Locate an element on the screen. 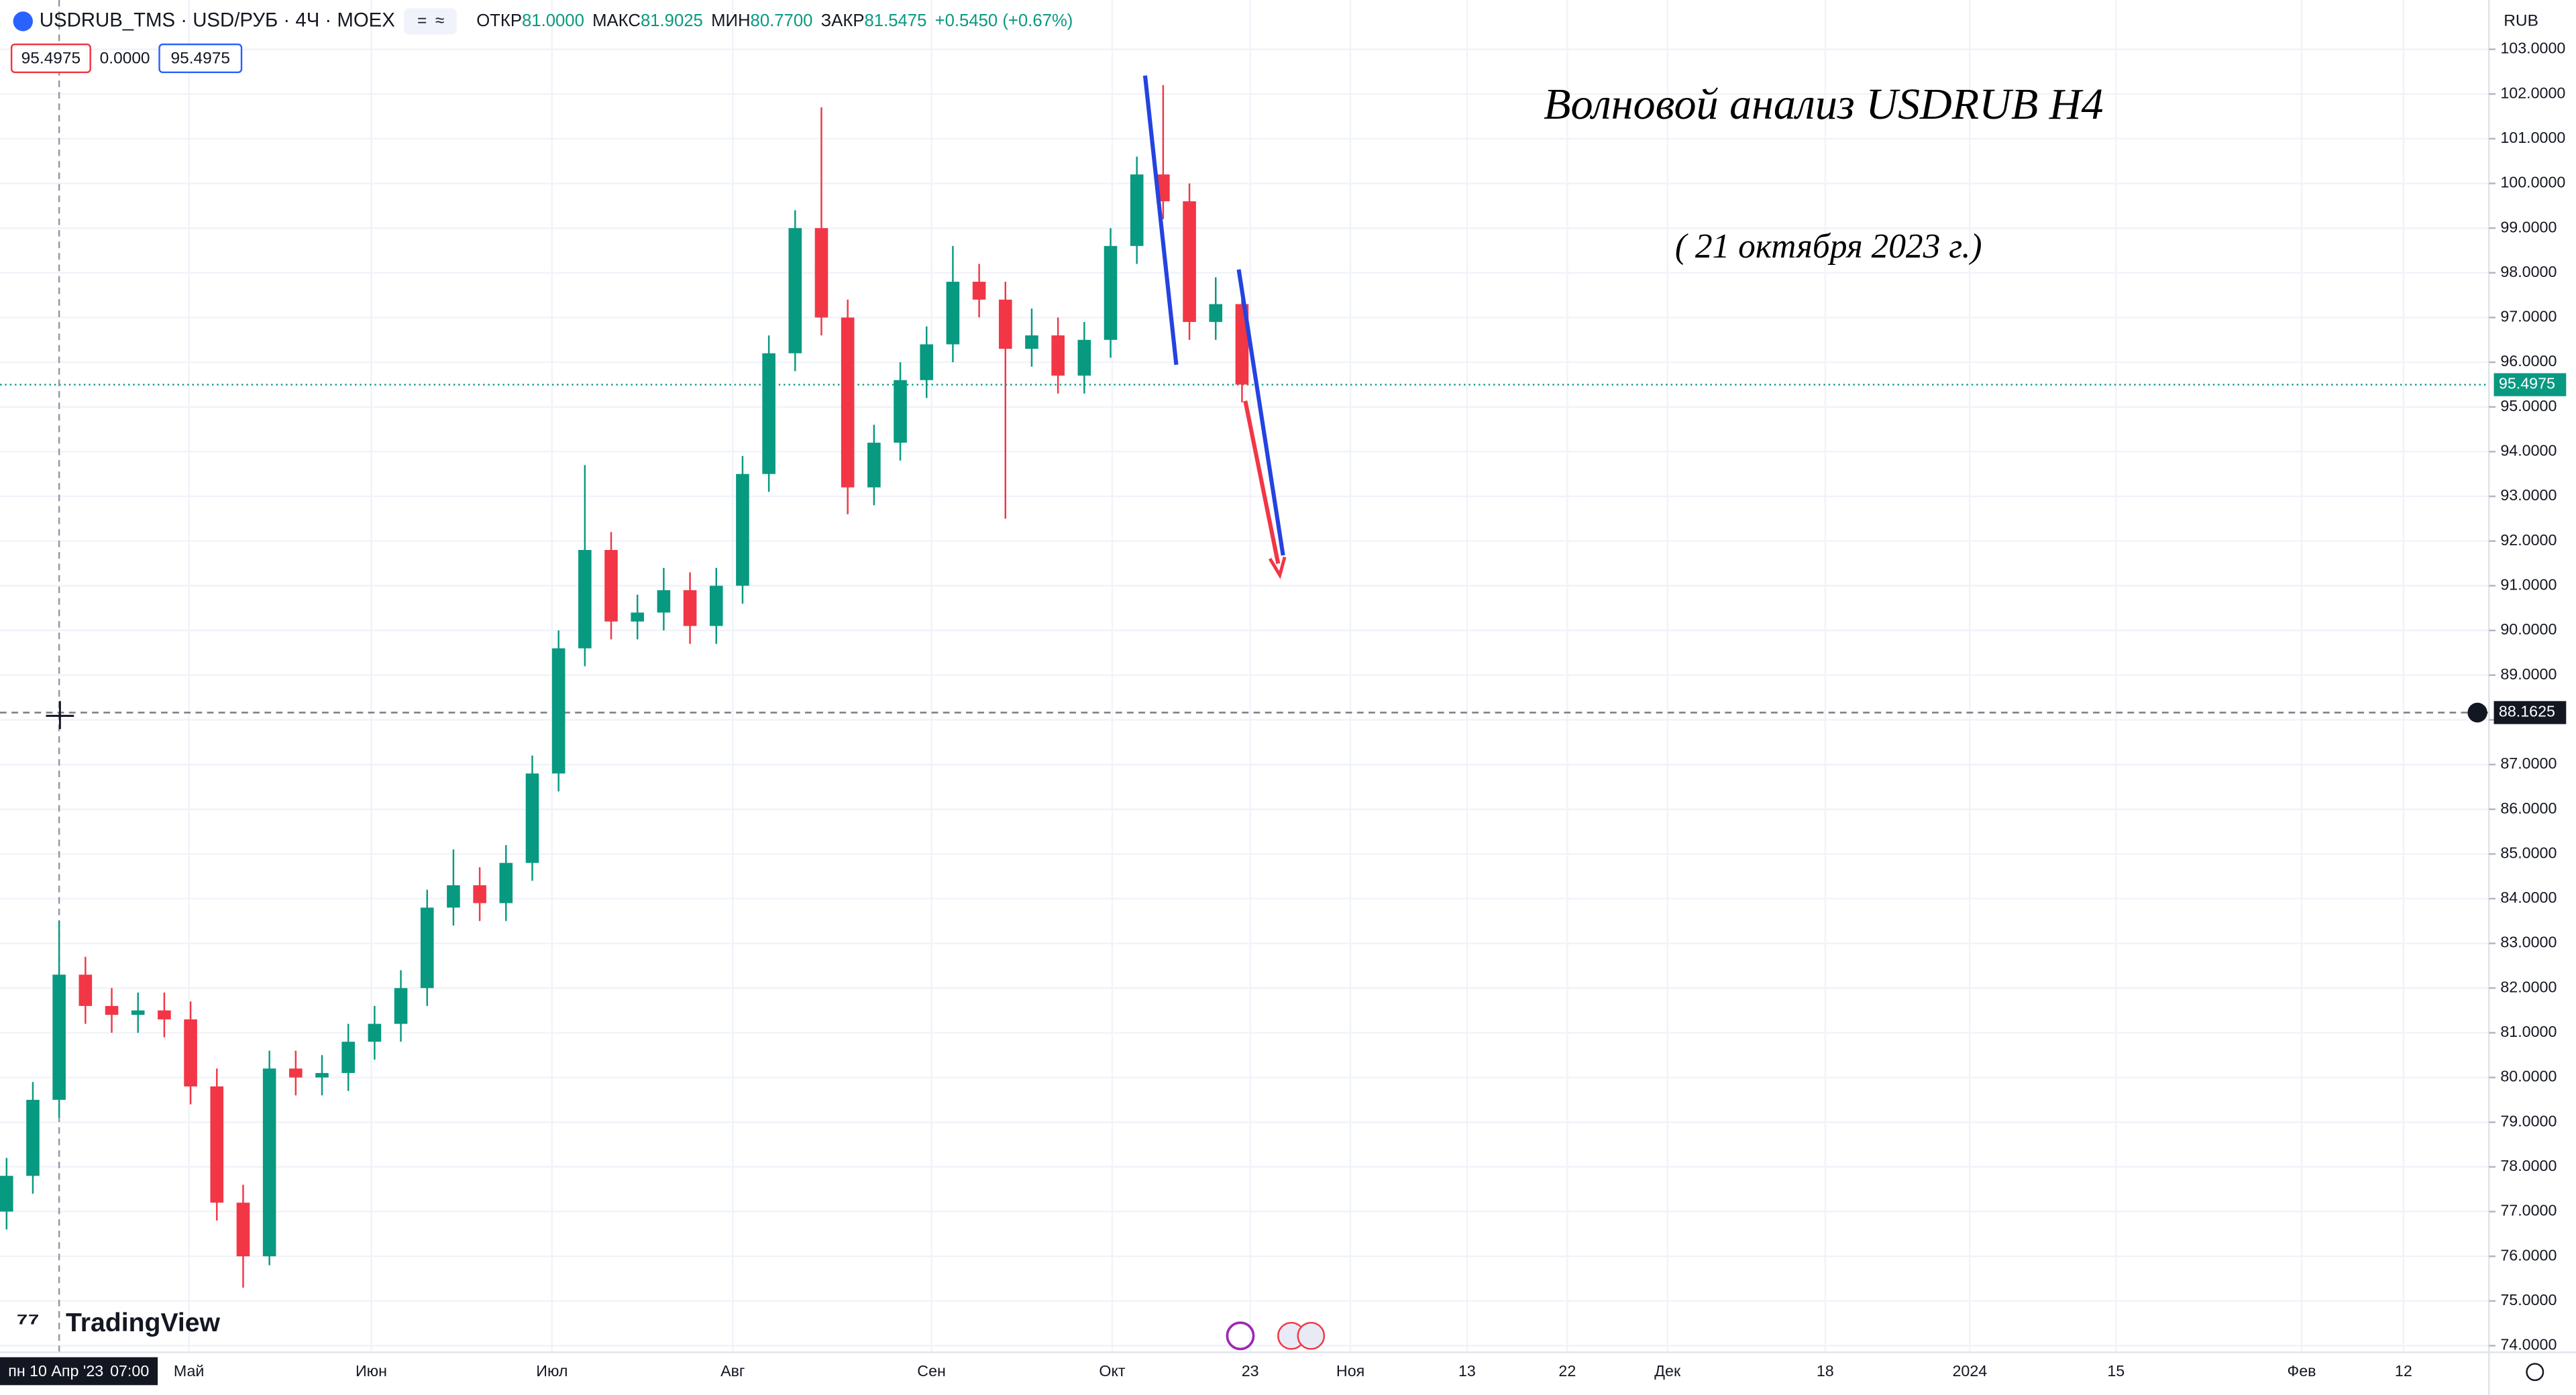  crosshair-price-box is located at coordinates (2530, 712).